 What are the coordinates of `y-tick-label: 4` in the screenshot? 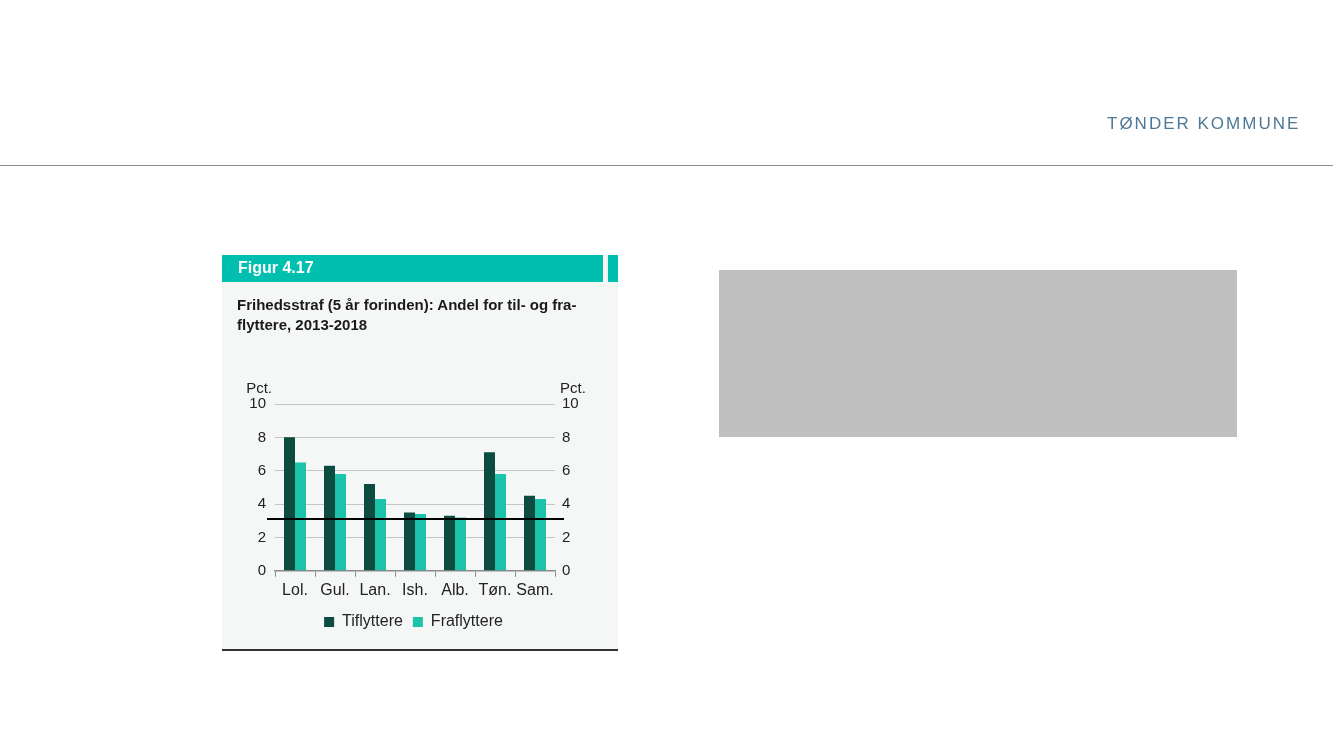 It's located at (261, 503).